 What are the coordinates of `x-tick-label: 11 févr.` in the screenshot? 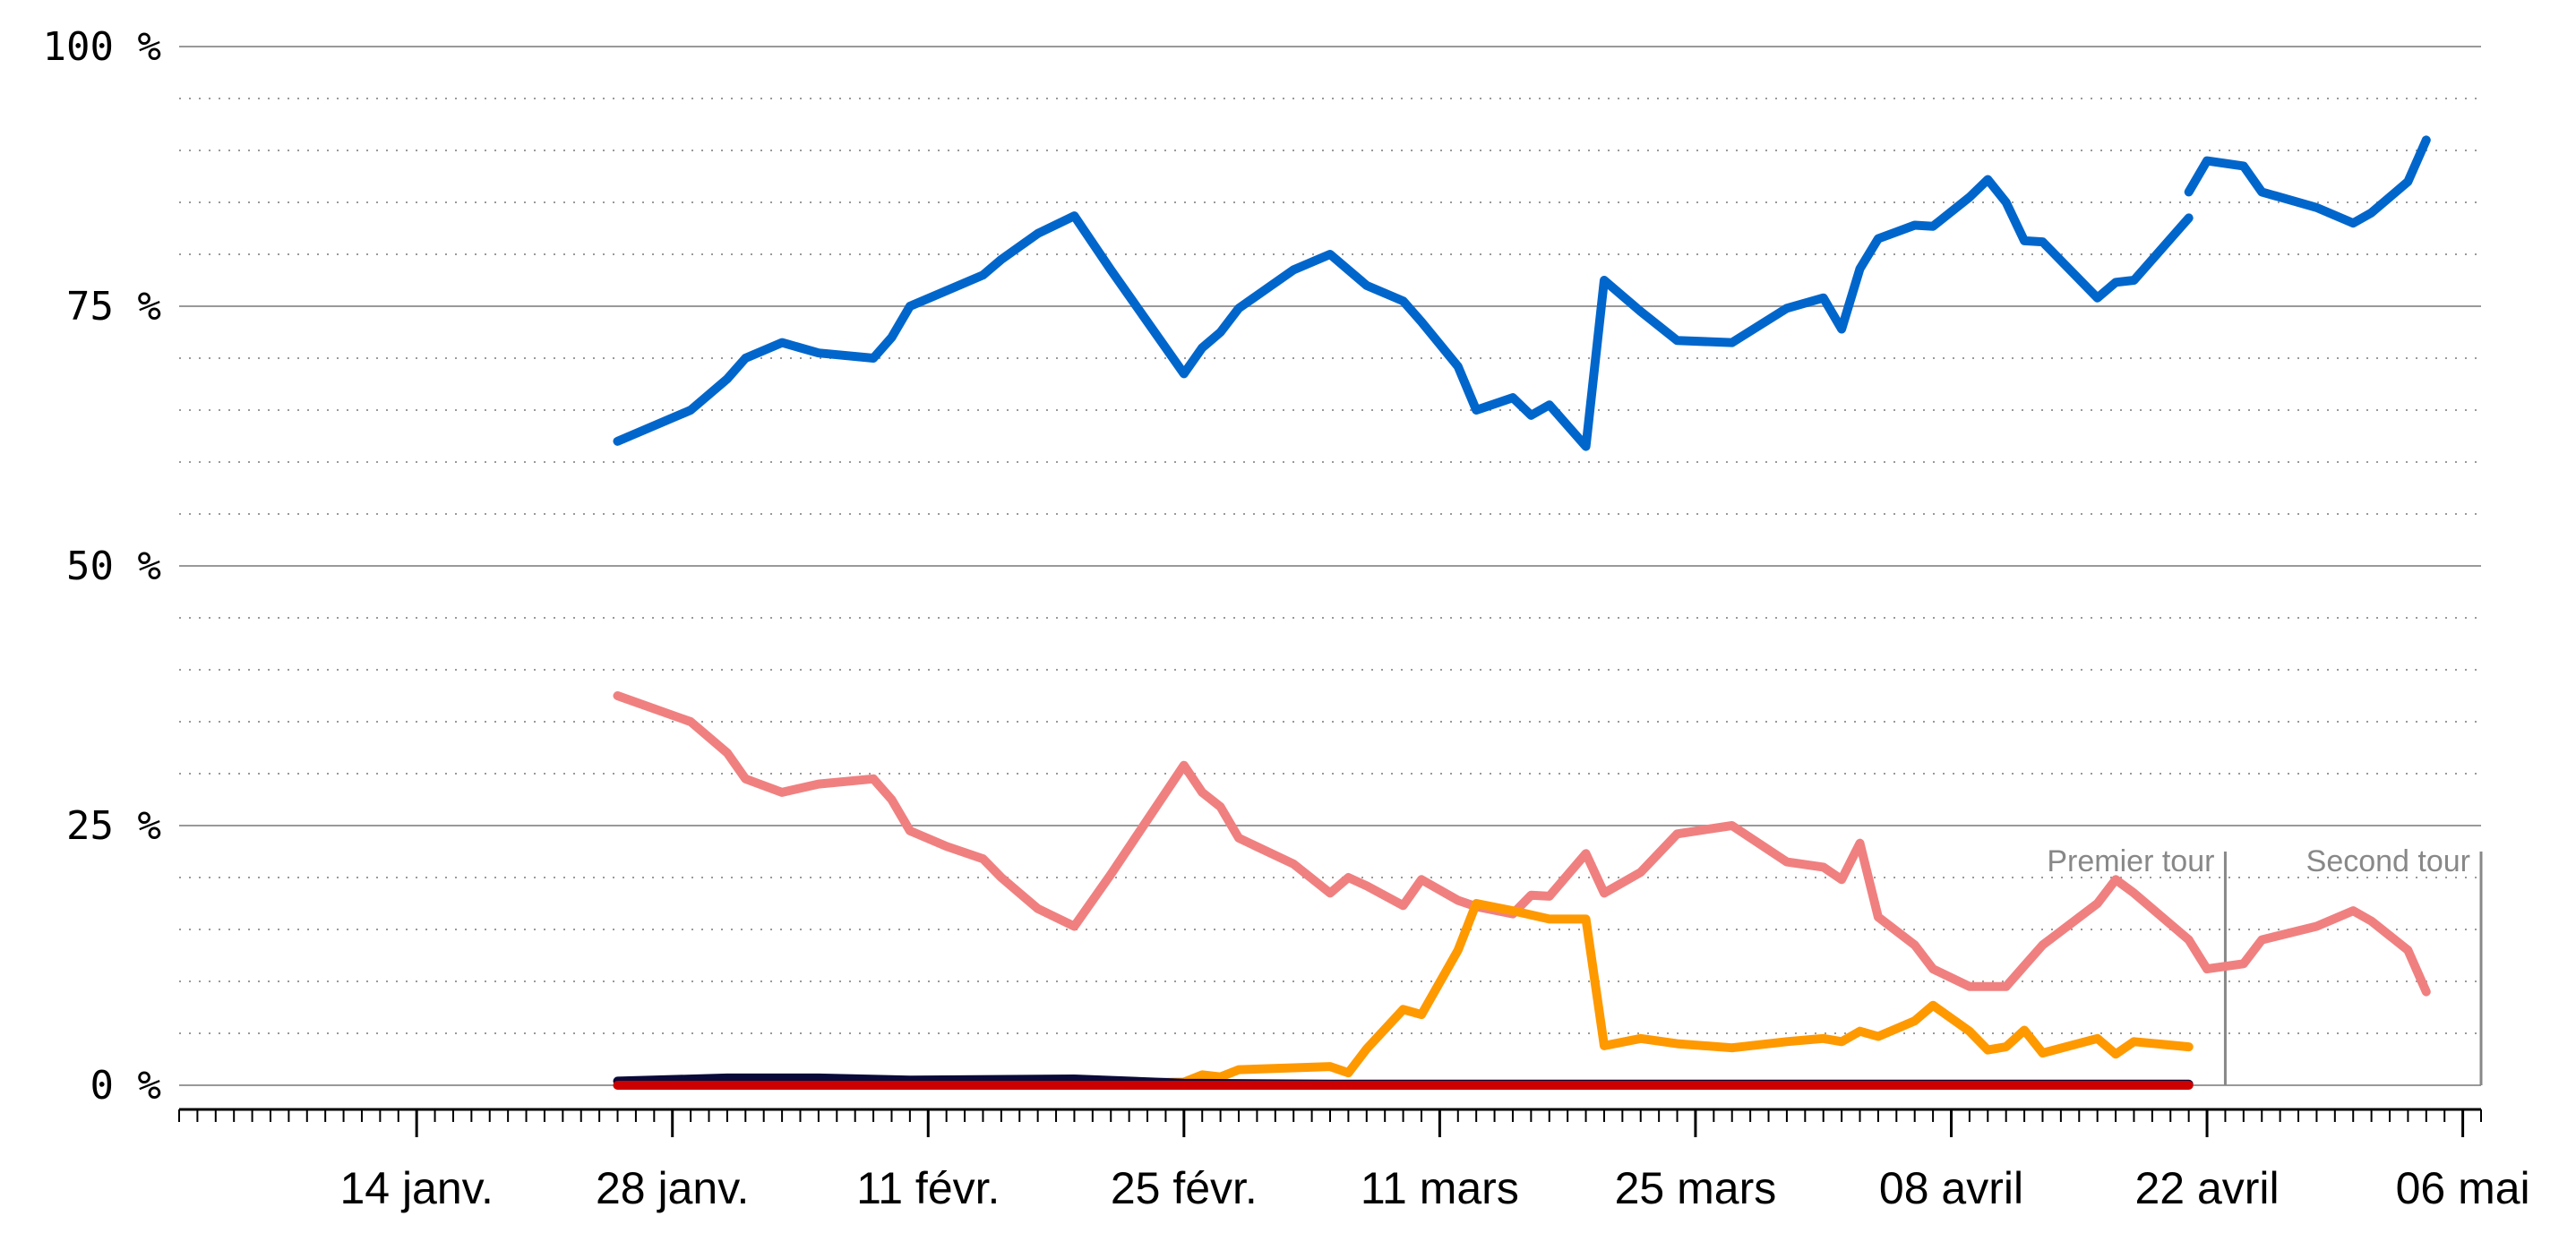 It's located at (928, 1188).